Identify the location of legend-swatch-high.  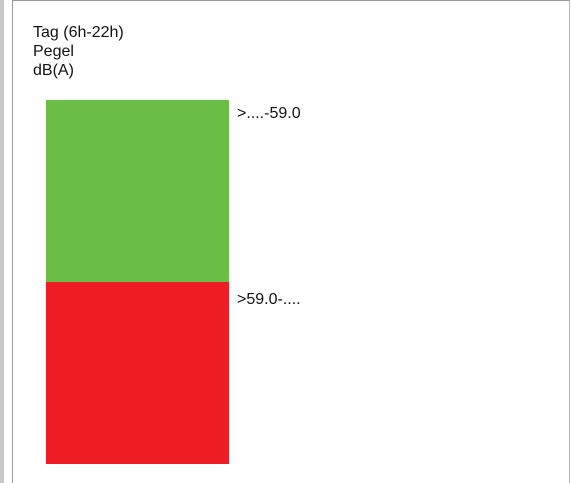
(137, 373).